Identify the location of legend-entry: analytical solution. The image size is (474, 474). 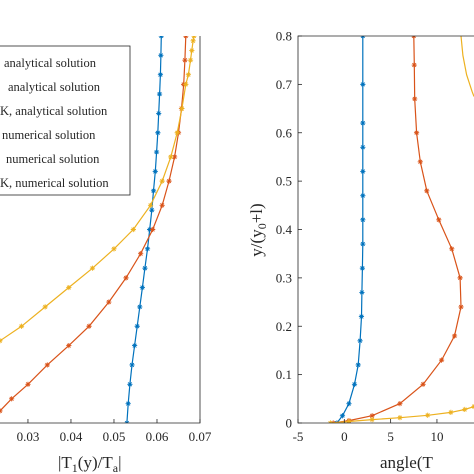
(50, 63).